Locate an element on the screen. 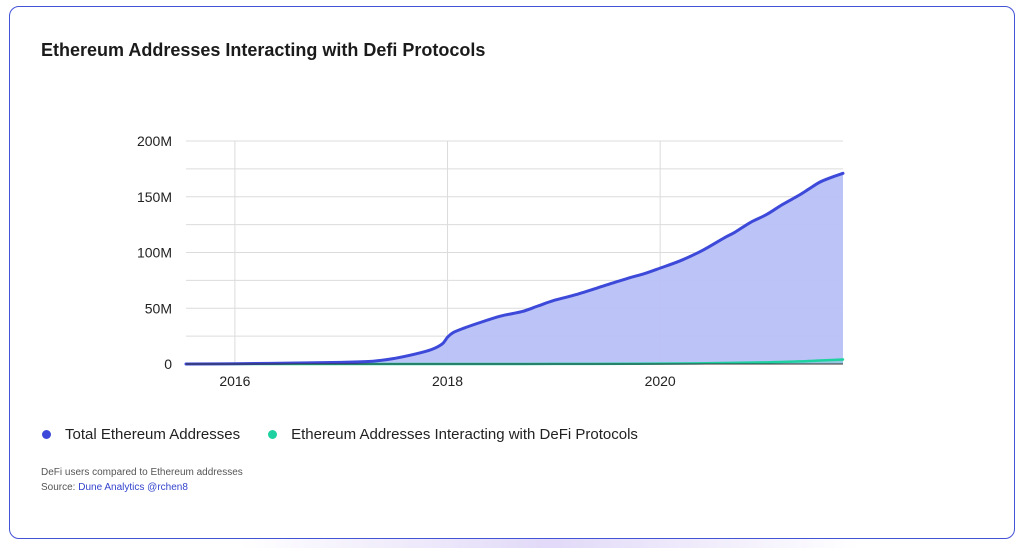 This screenshot has width=1025, height=548. legend-label-total: Total Ethereum Addresses is located at coordinates (153, 434).